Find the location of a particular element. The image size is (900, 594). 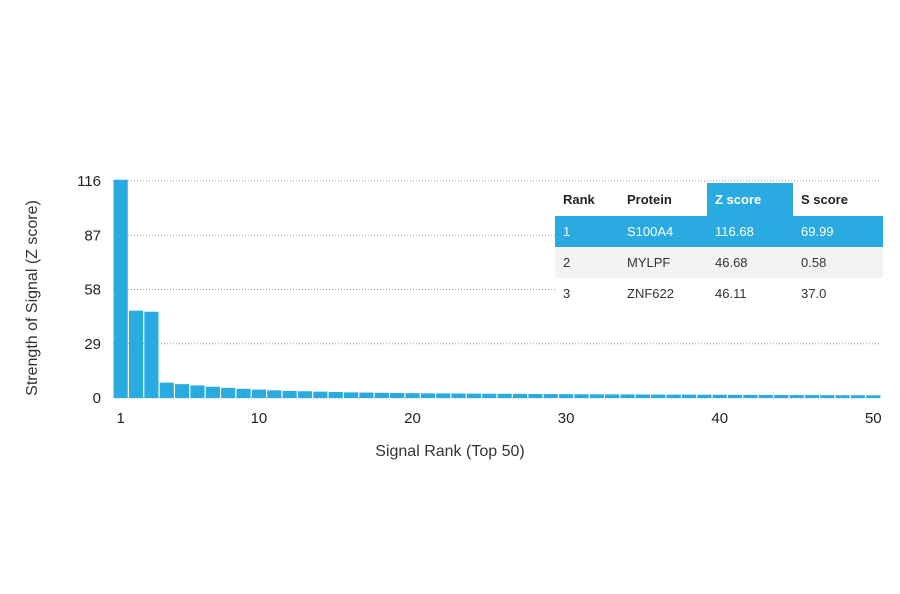

y-tick-labels: 0 29 58 87 116 is located at coordinates (89, 290).